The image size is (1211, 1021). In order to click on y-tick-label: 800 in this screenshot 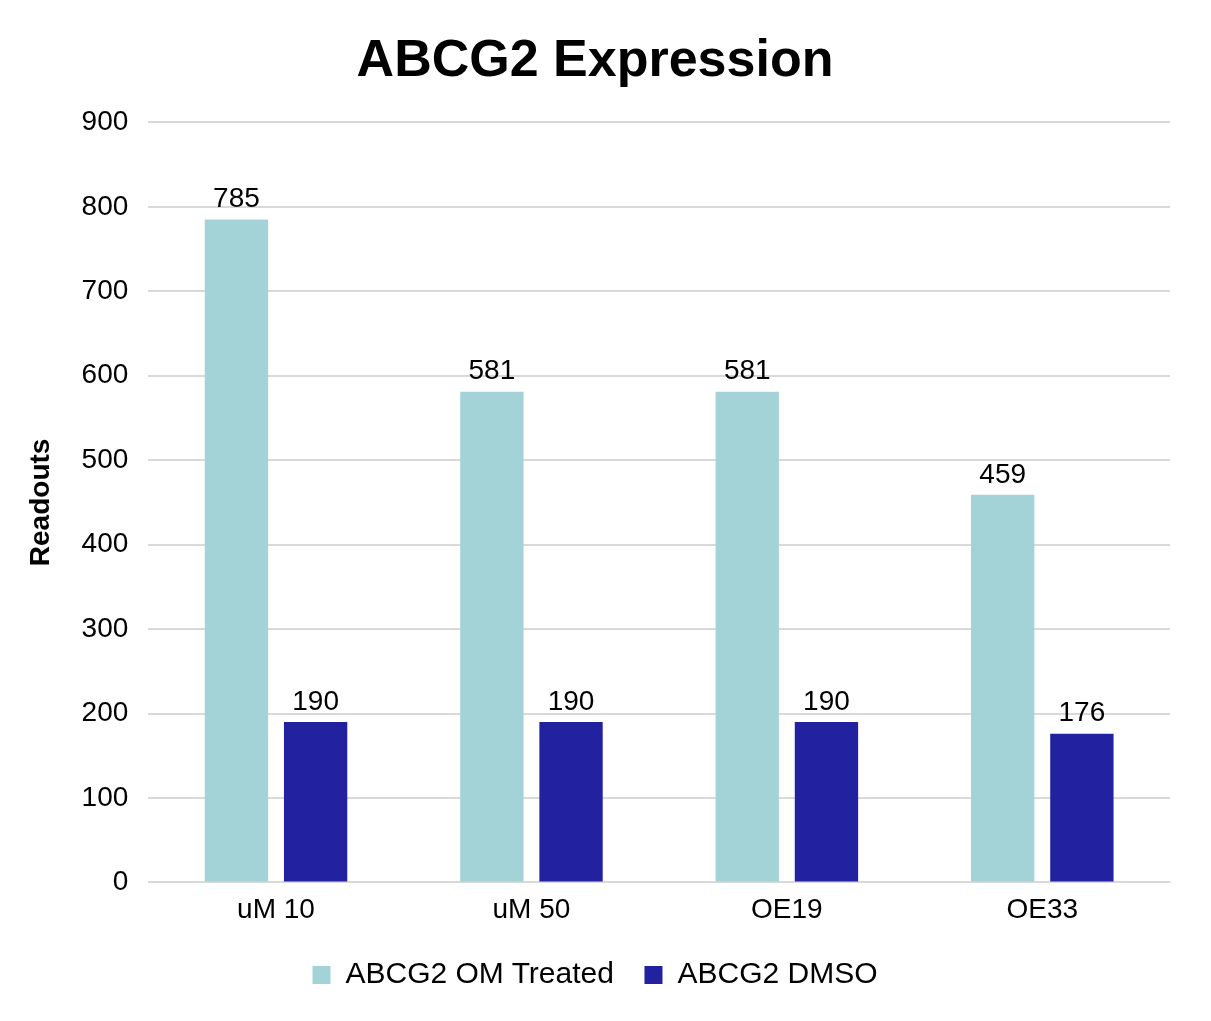, I will do `click(105, 205)`.